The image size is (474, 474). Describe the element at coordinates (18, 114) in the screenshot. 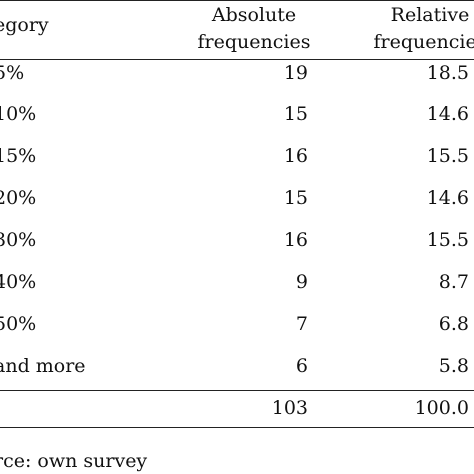

I see `row-1-category: 10%` at that location.